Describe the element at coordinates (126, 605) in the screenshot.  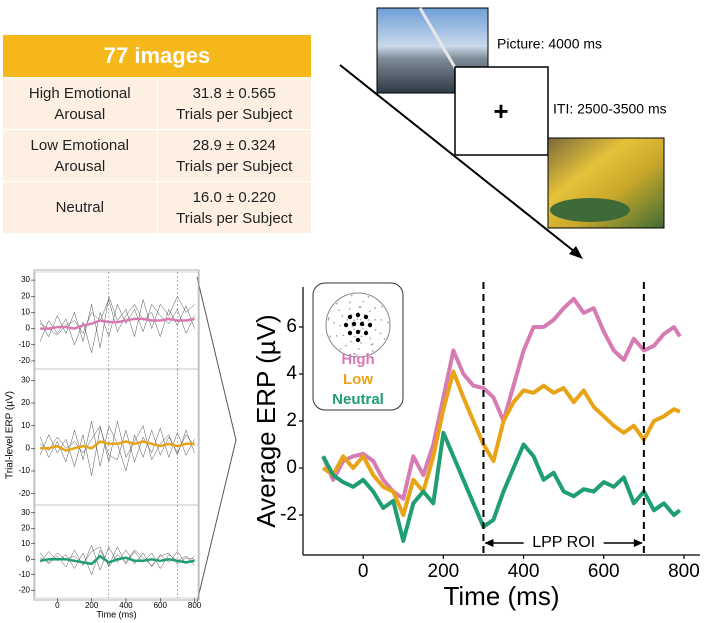
I see `x-tick-label: 400` at that location.